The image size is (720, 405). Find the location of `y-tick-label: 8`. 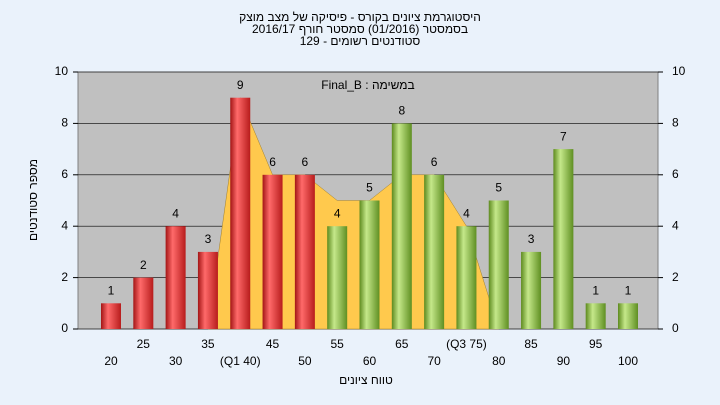

y-tick-label: 8 is located at coordinates (64, 123).